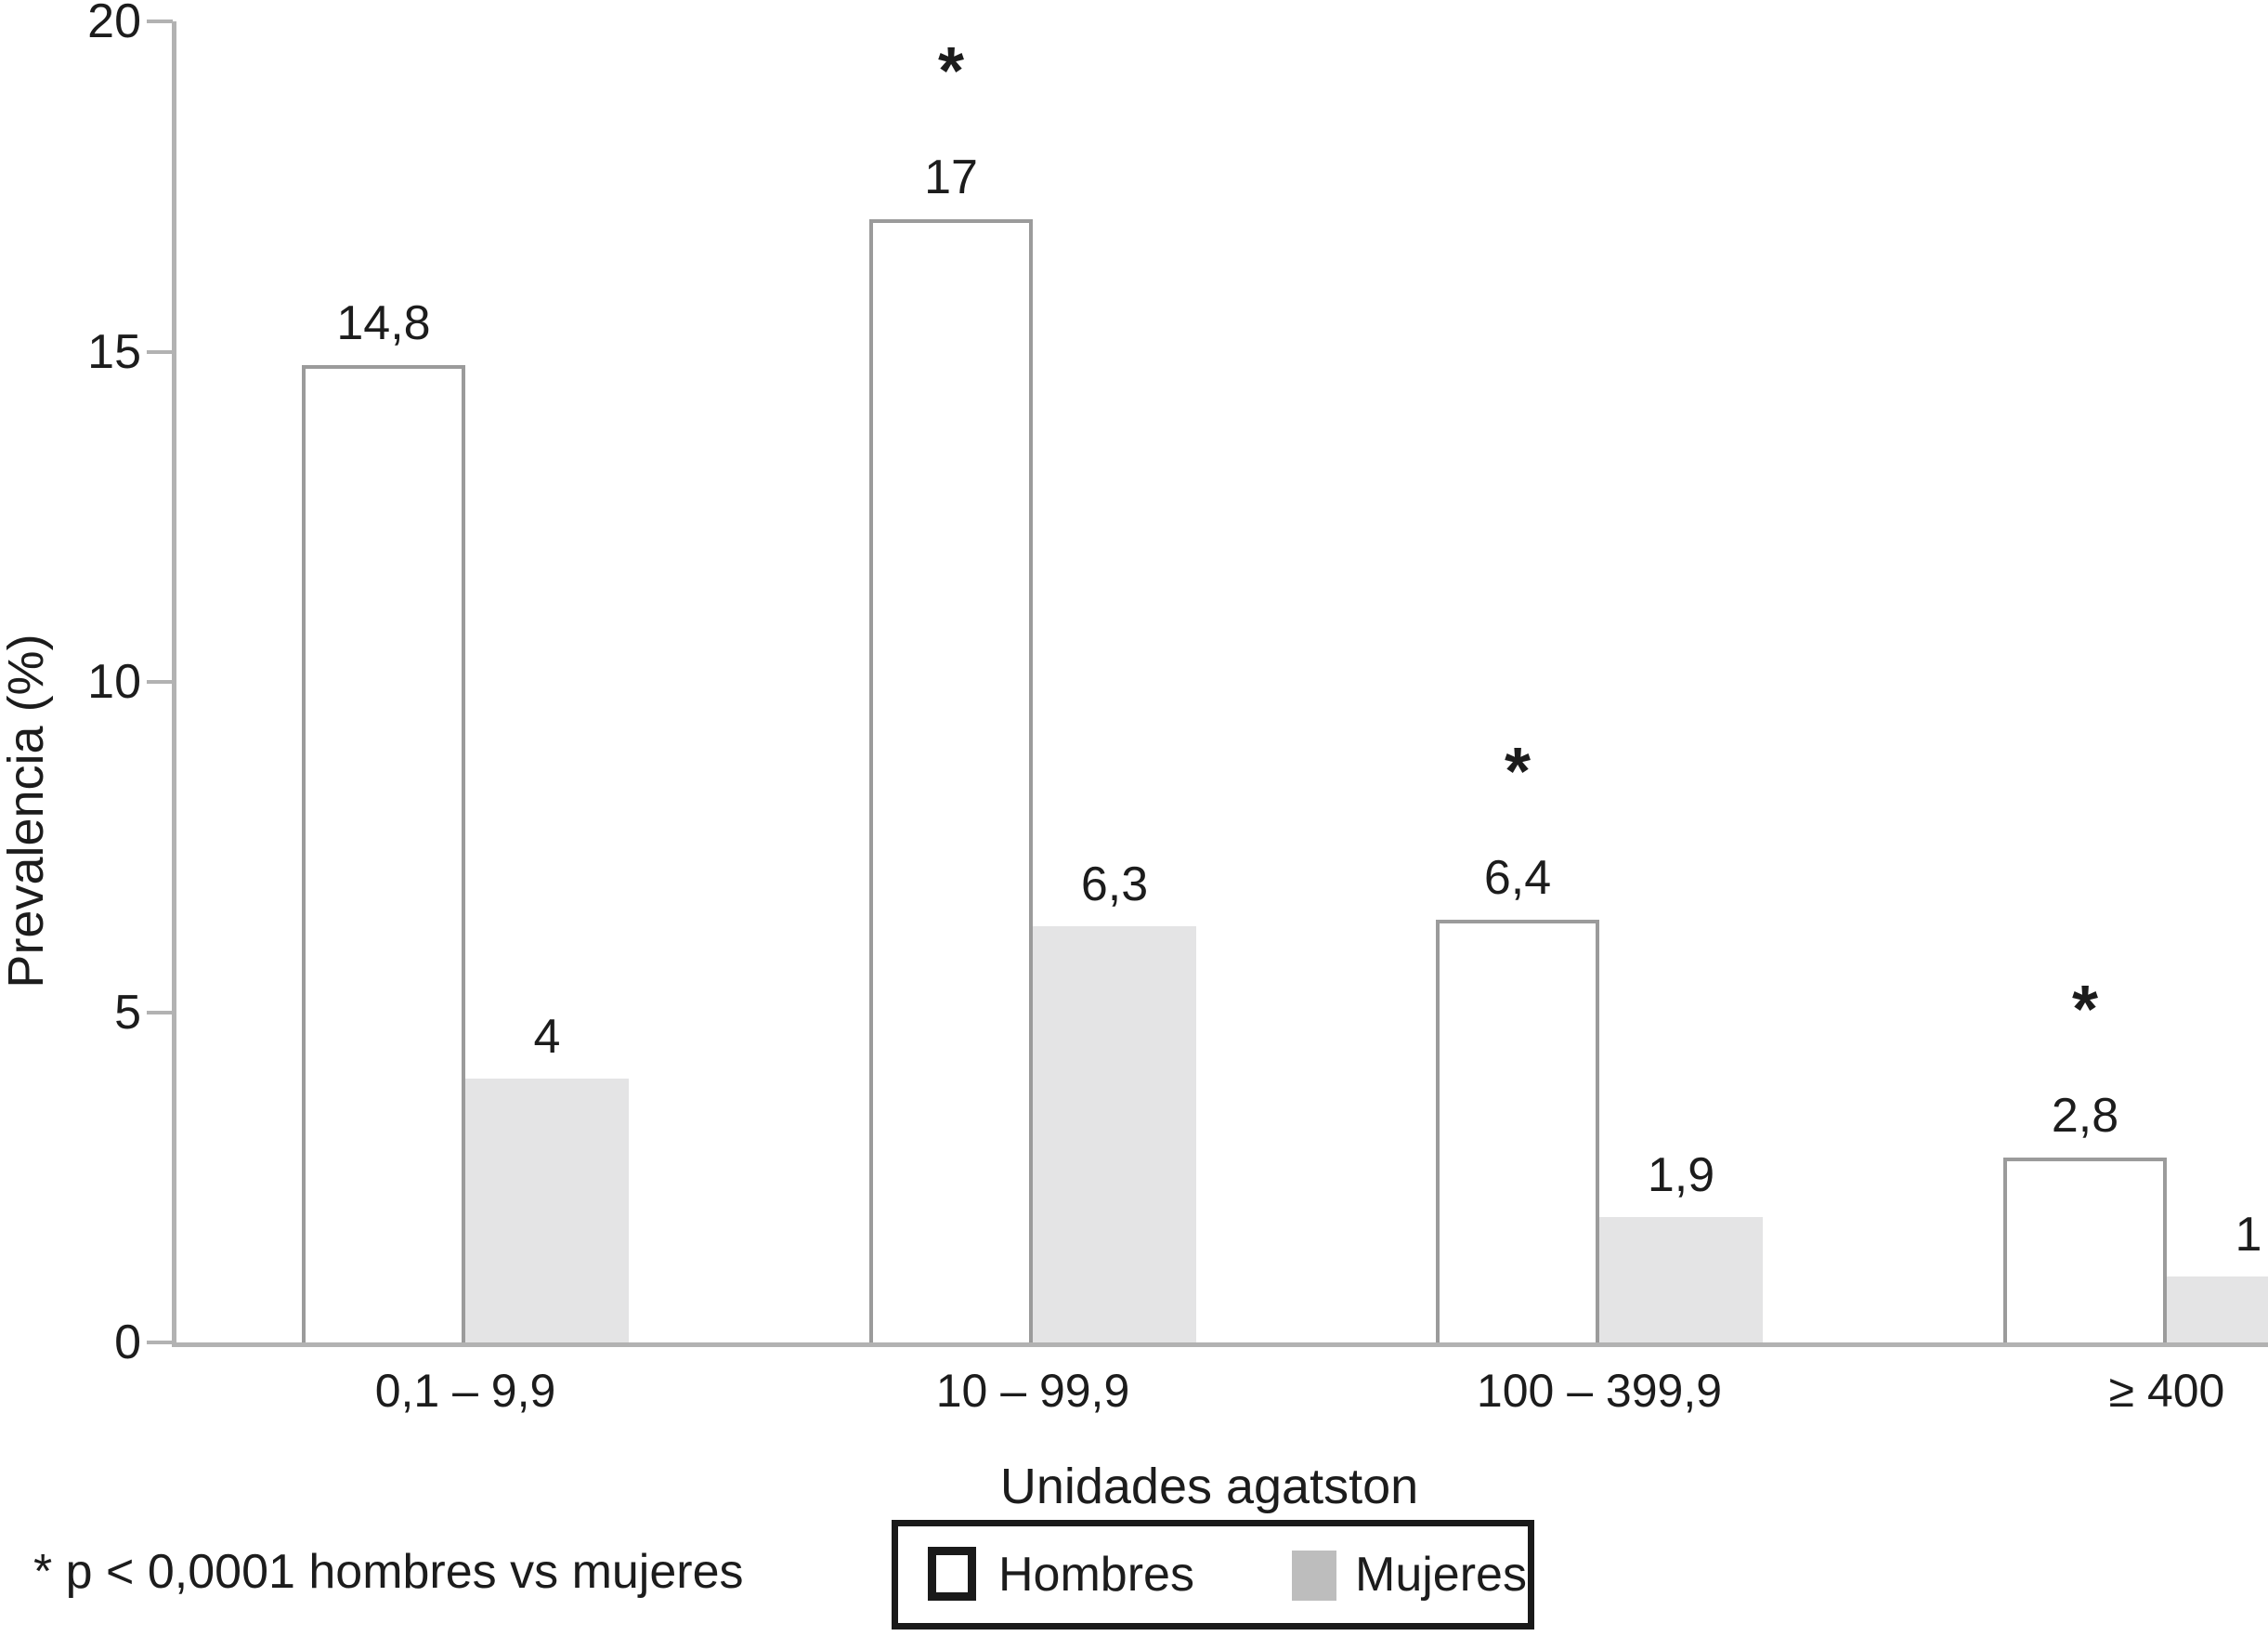  Describe the element at coordinates (1441, 1575) in the screenshot. I see `legend-label-mujeres: Mujeres` at that location.